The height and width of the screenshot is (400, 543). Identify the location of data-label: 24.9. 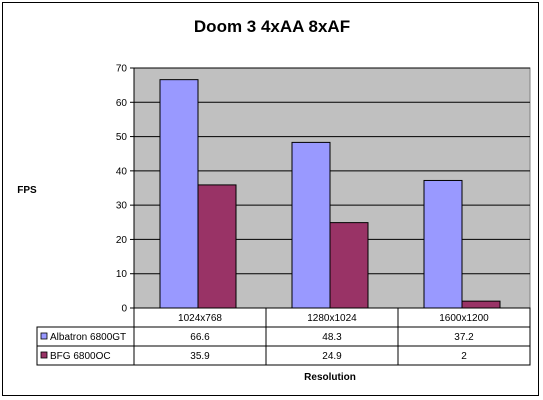
(332, 356).